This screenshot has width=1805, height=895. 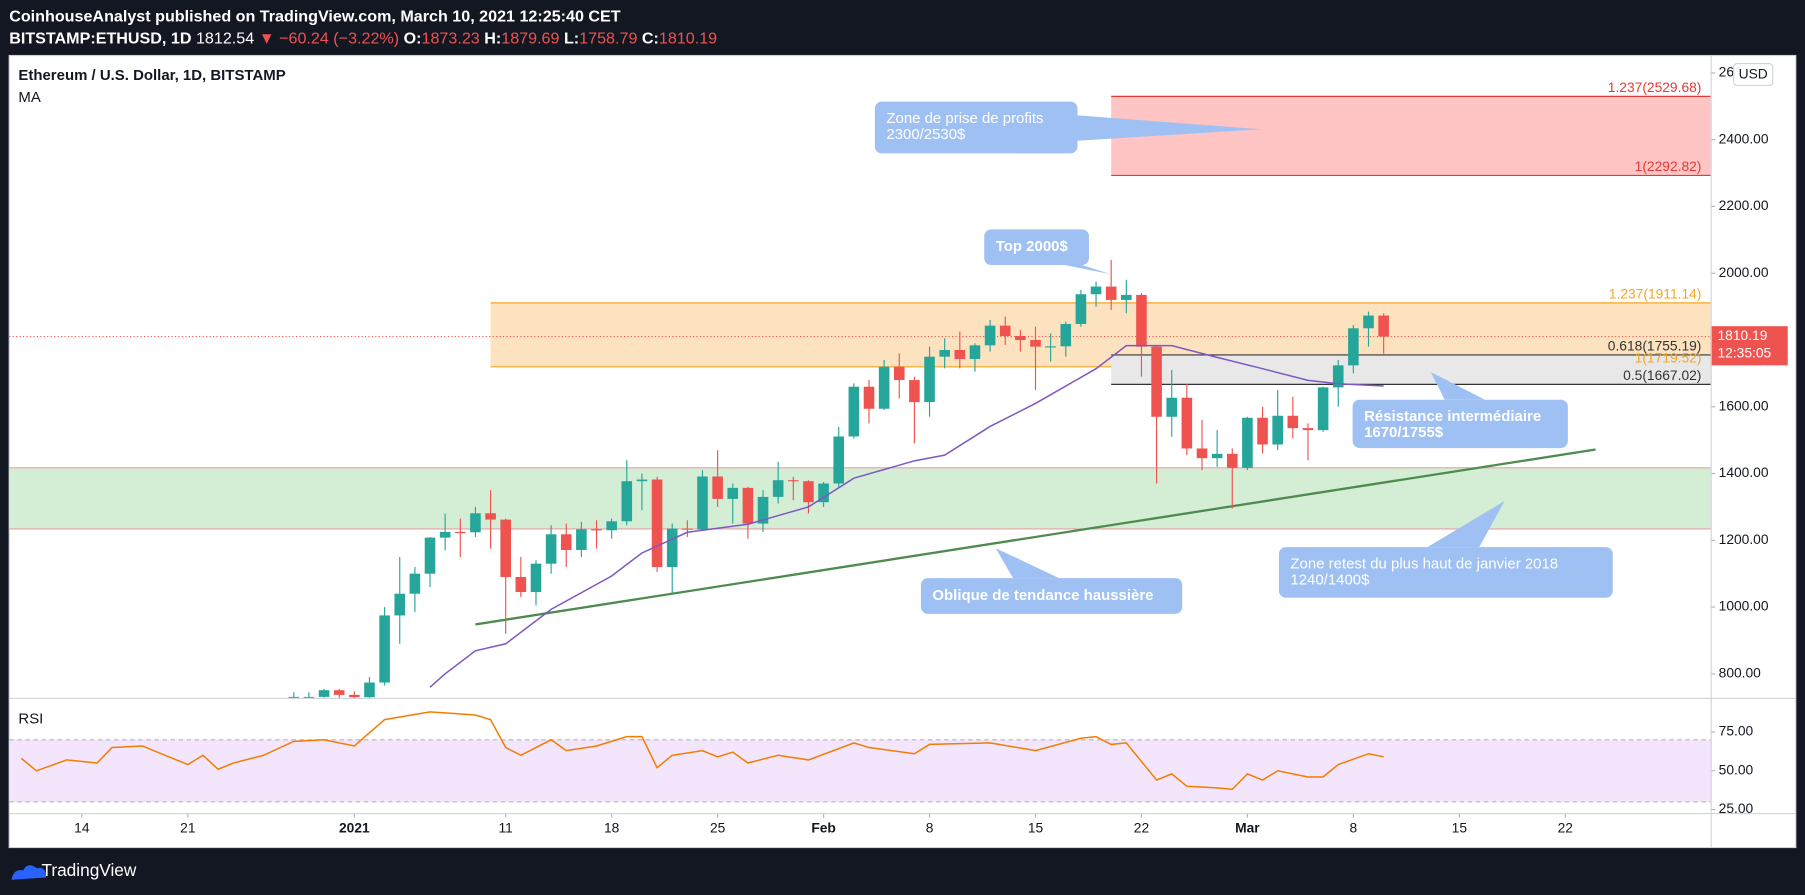 What do you see at coordinates (1668, 166) in the screenshot?
I see `fib-label: 1(2292.82)` at bounding box center [1668, 166].